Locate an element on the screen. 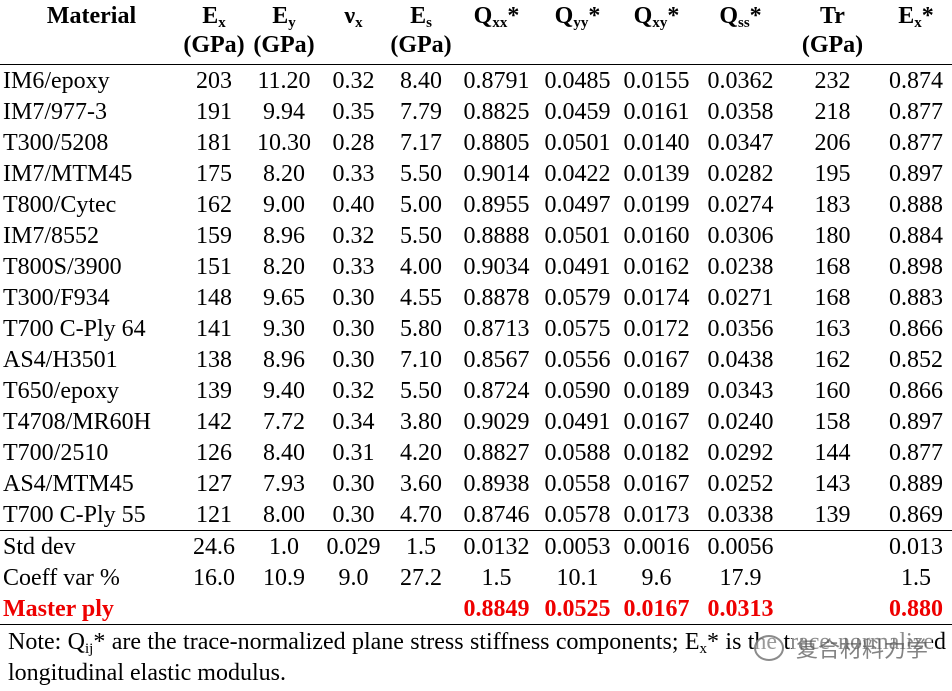  cell: 0.897 is located at coordinates (916, 173).